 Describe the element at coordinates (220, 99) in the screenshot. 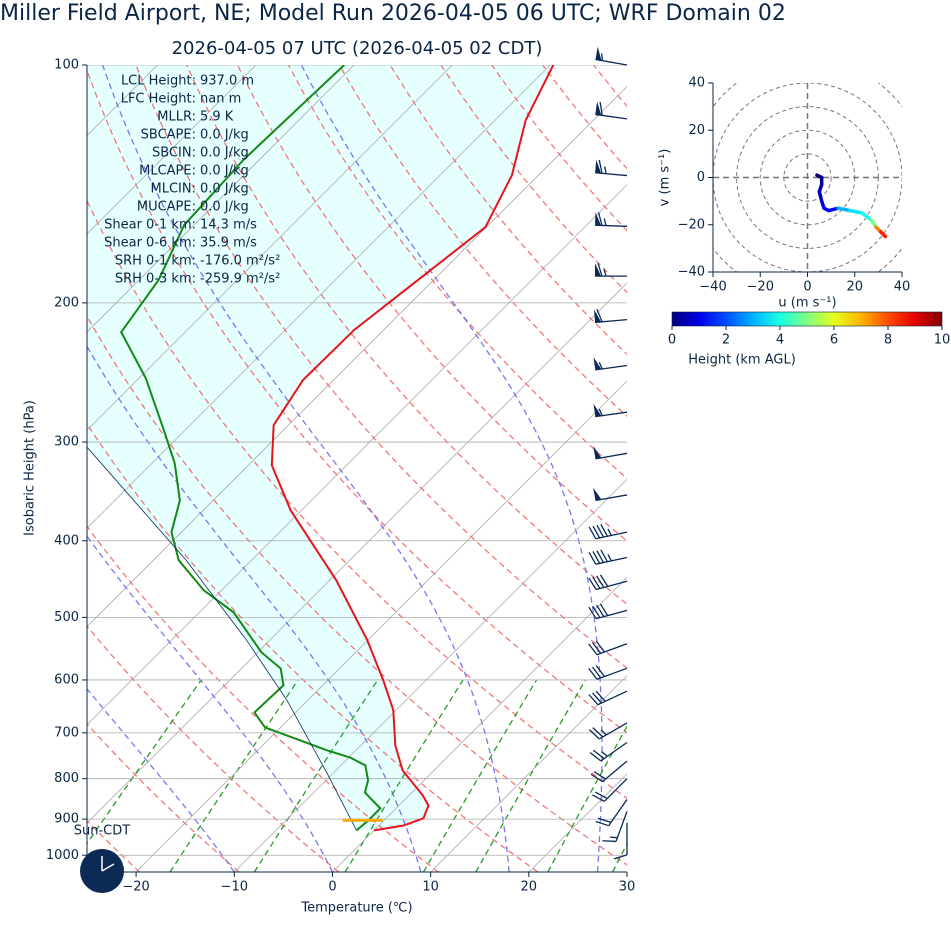

I see `stat-value: nan m` at that location.